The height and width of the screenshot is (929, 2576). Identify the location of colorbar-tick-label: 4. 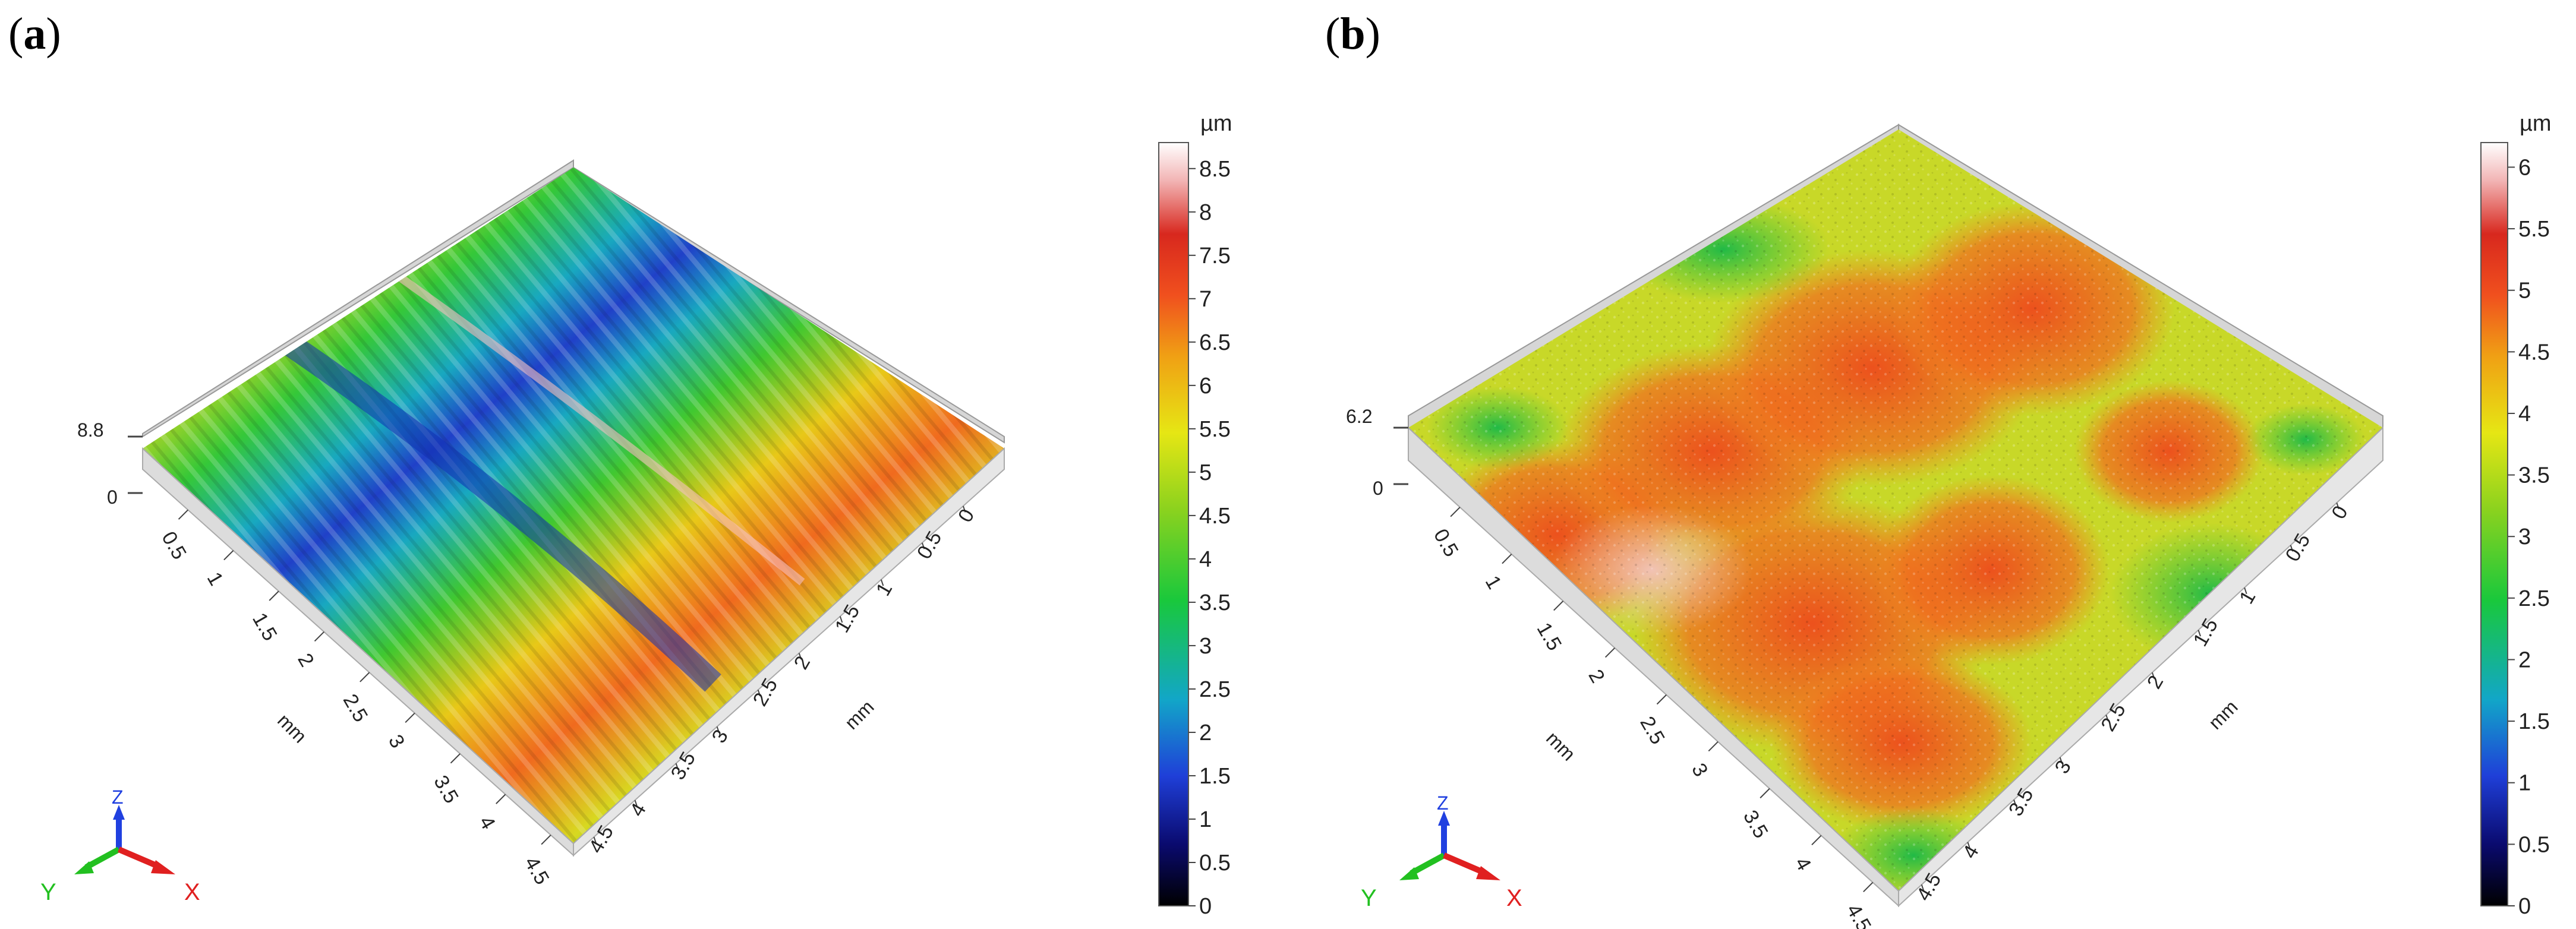
(2525, 414).